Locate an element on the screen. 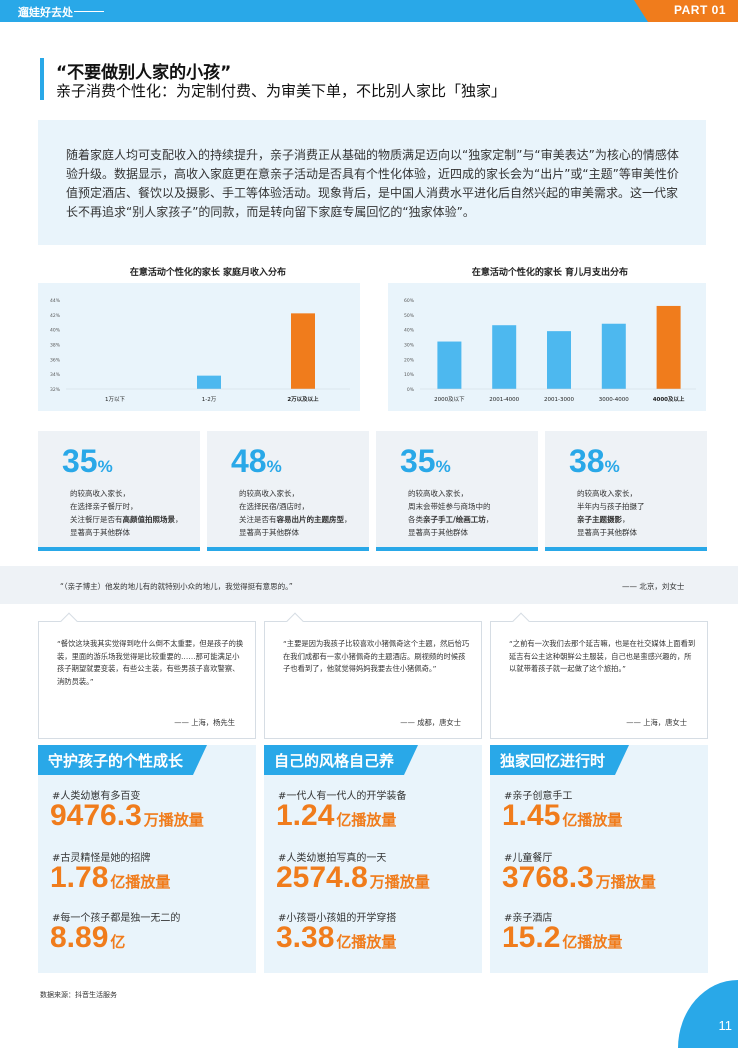 The width and height of the screenshot is (738, 1048). quote-source: —— 成都，唐女士 is located at coordinates (430, 722).